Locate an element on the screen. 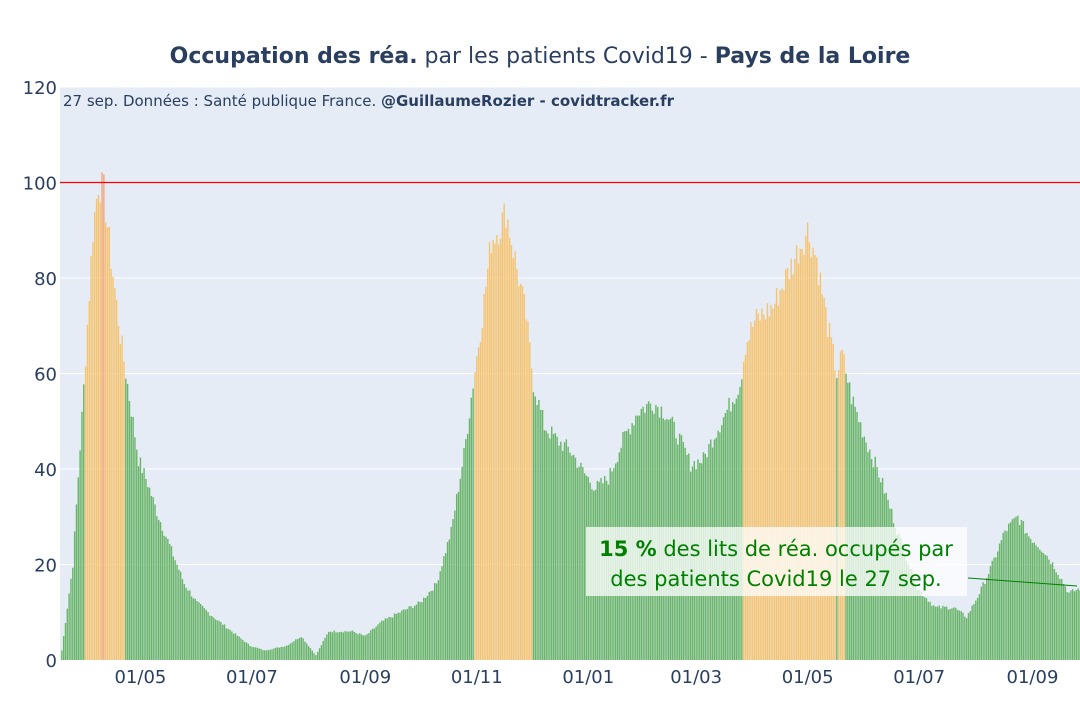 Image resolution: width=1080 pixels, height=720 pixels. x-tick-label: 01/09 is located at coordinates (1033, 677).